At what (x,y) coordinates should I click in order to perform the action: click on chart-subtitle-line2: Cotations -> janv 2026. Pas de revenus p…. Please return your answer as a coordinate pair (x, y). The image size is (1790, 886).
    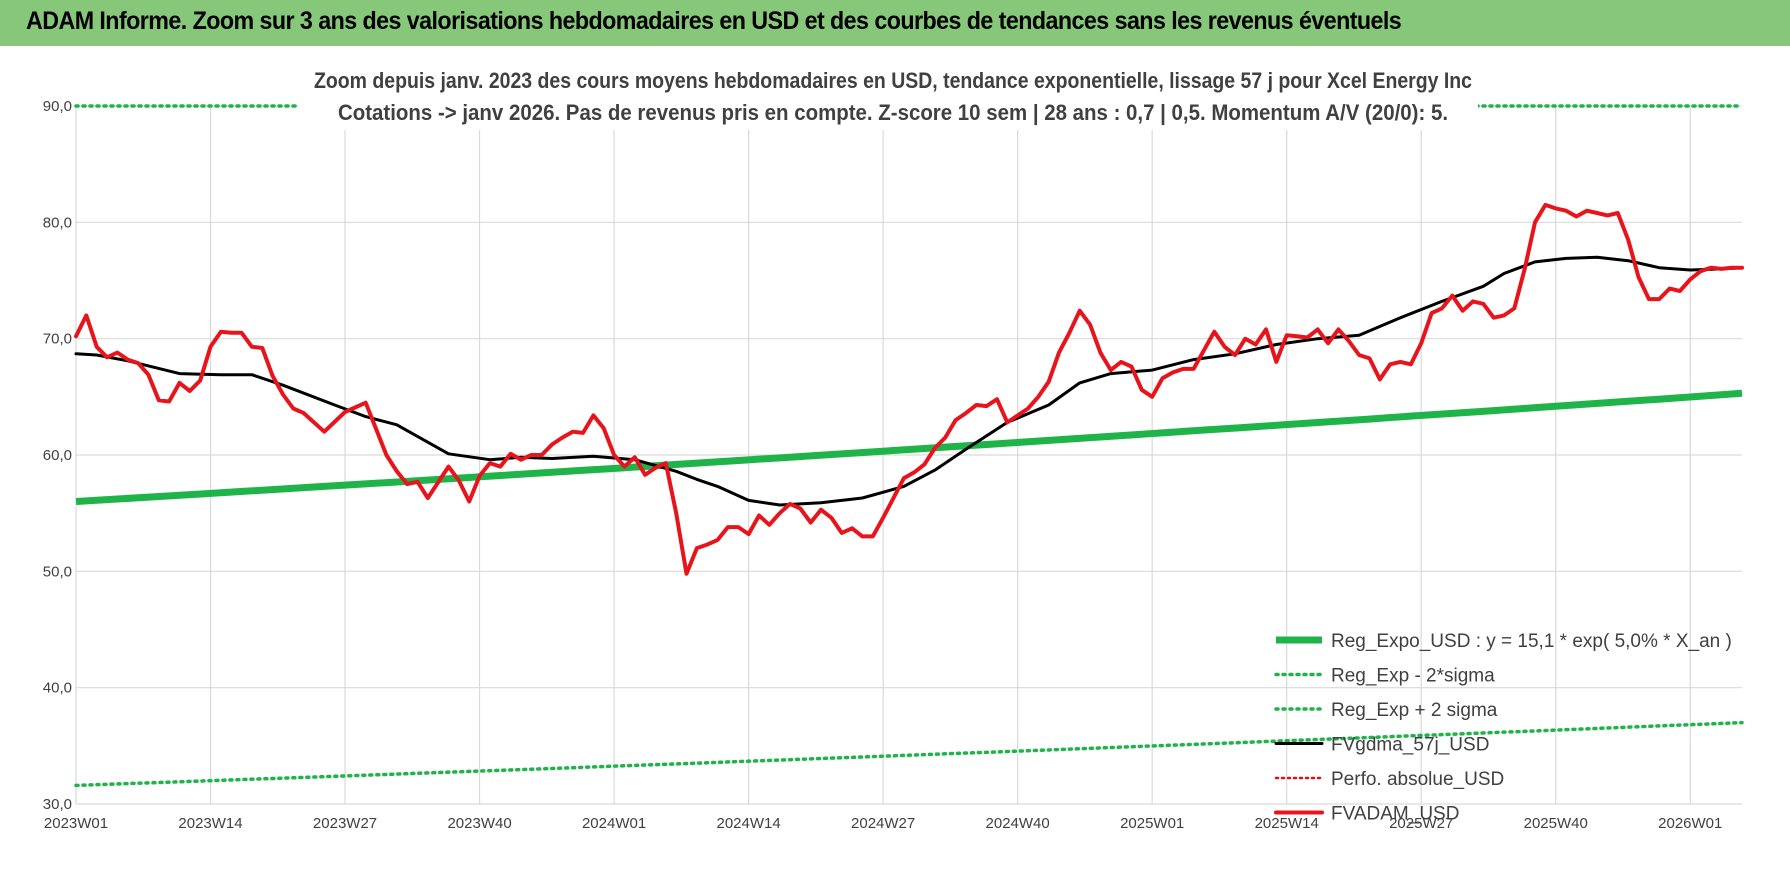
    Looking at the image, I should click on (893, 112).